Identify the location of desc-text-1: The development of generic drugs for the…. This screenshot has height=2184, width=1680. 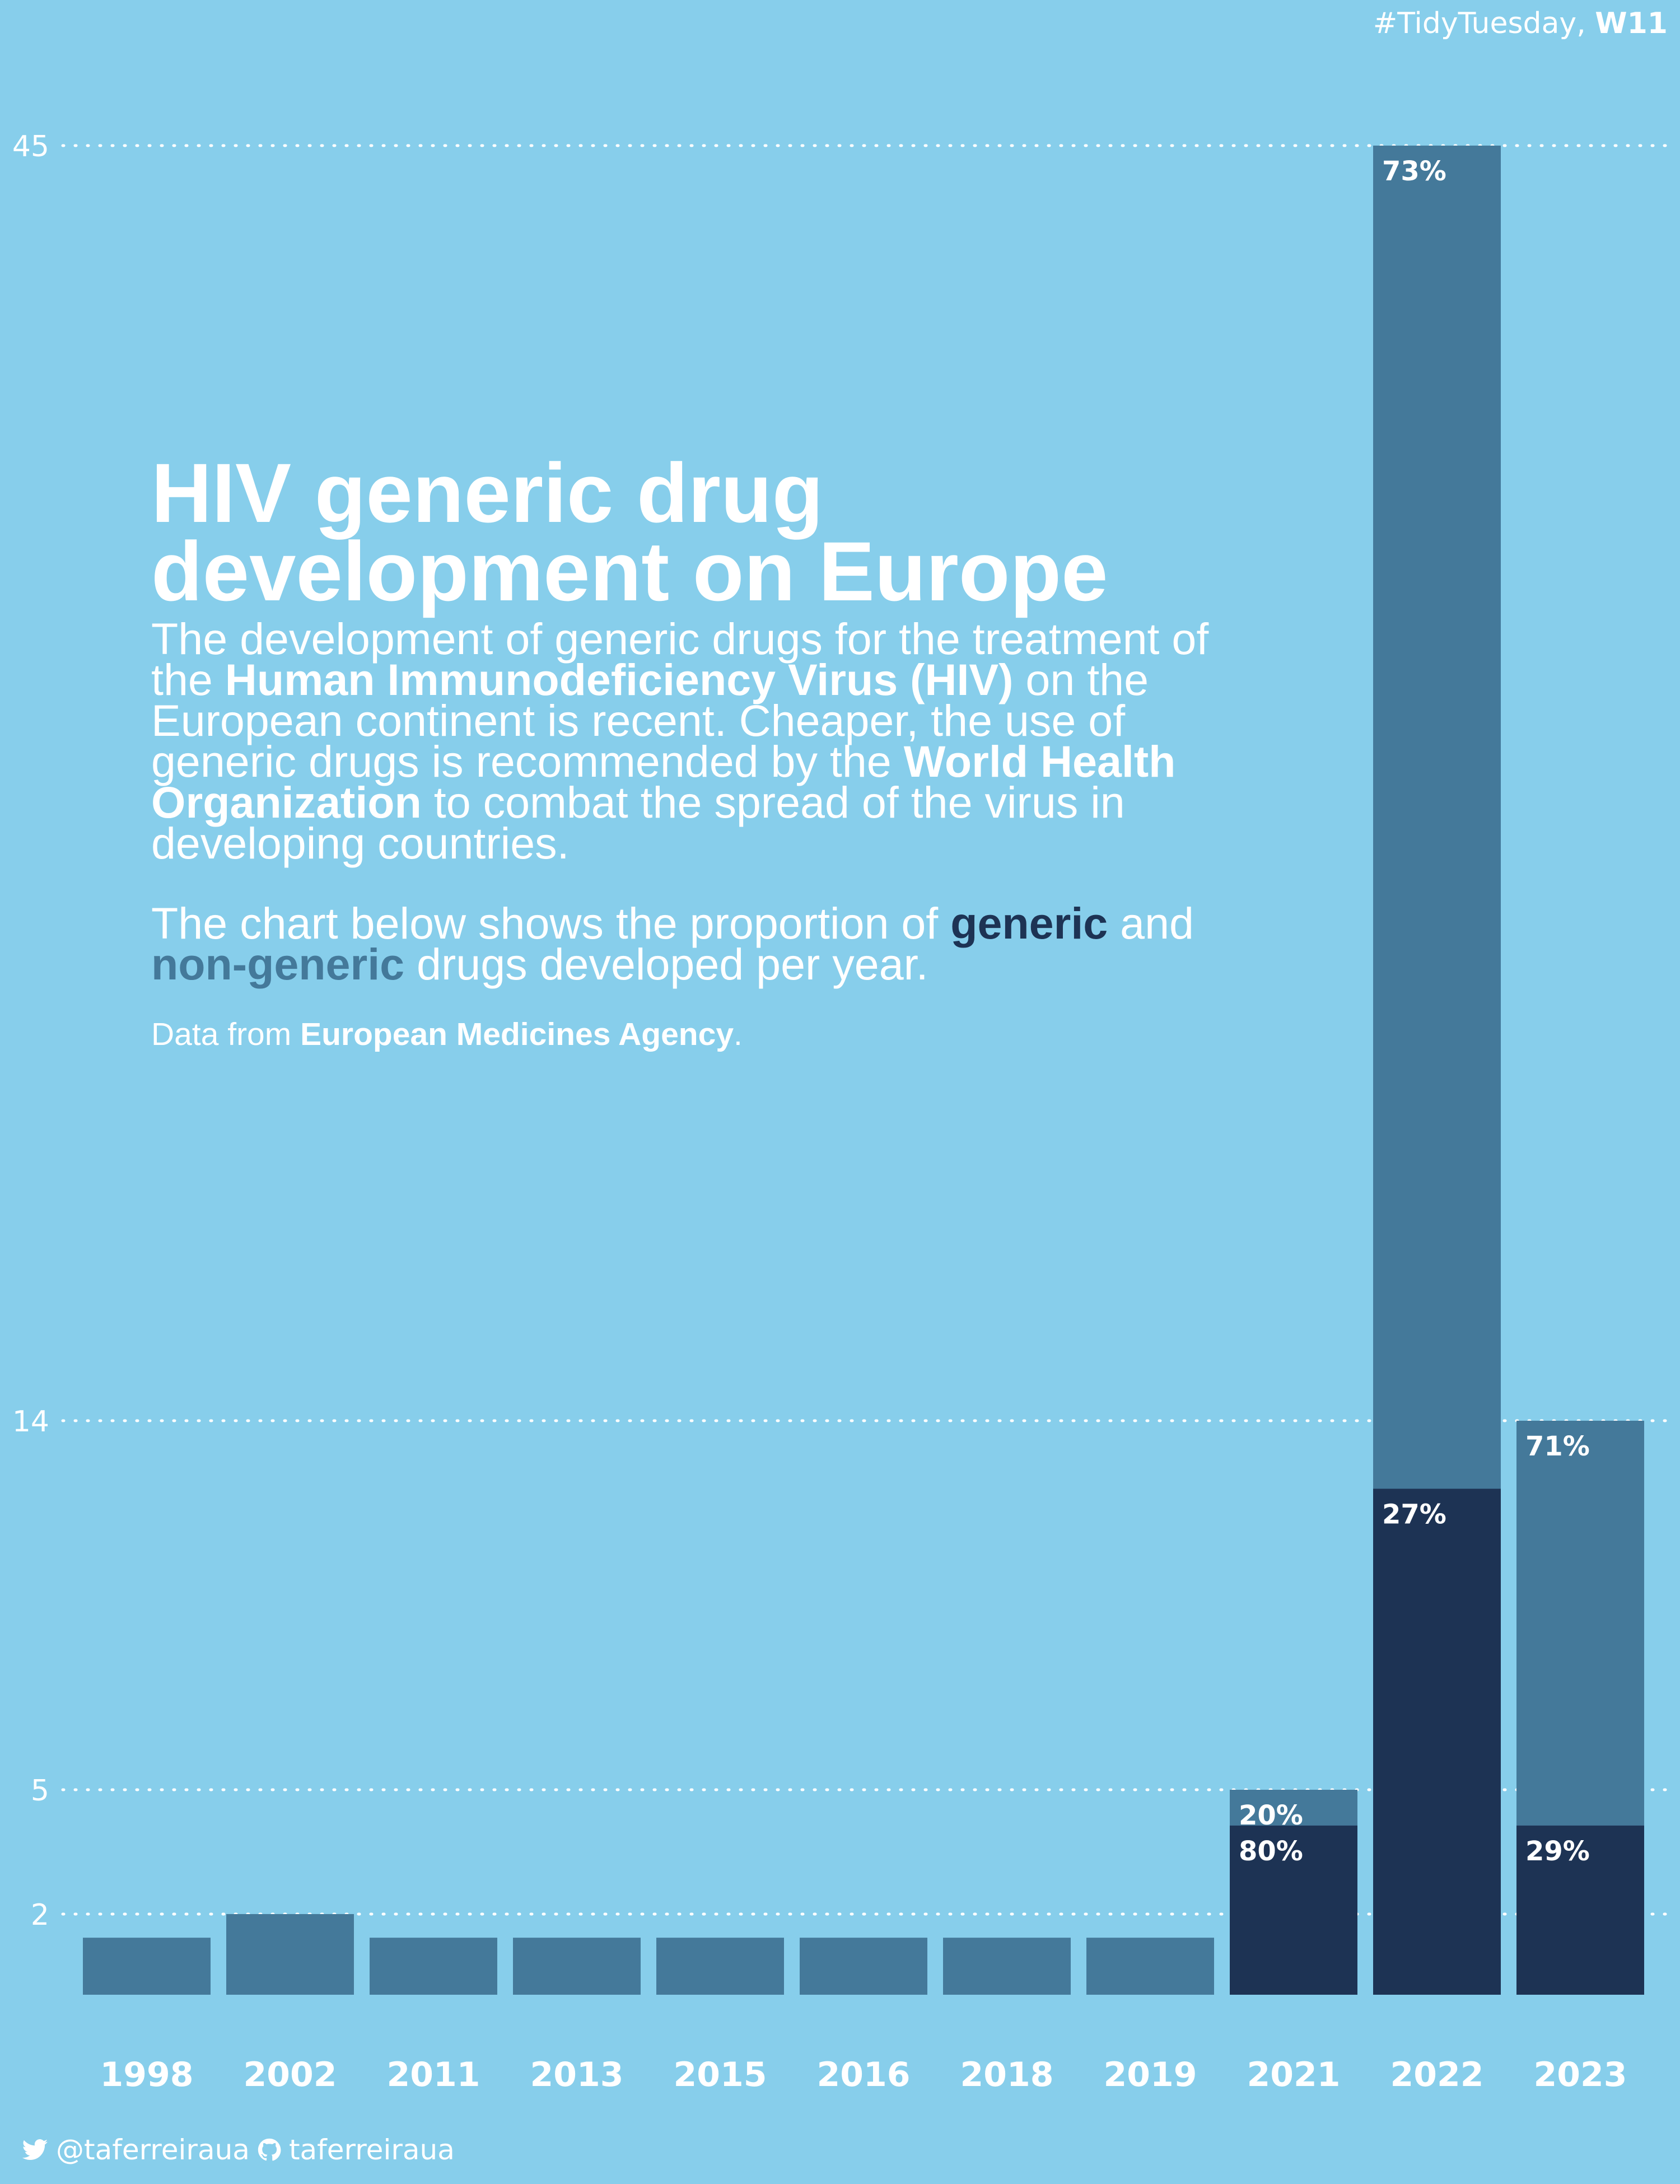
(680, 659).